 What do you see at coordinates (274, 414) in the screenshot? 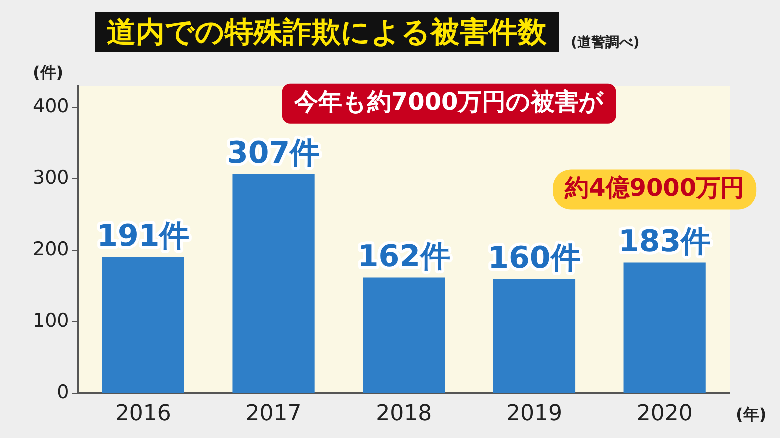
I see `x-tick-label: 2017` at bounding box center [274, 414].